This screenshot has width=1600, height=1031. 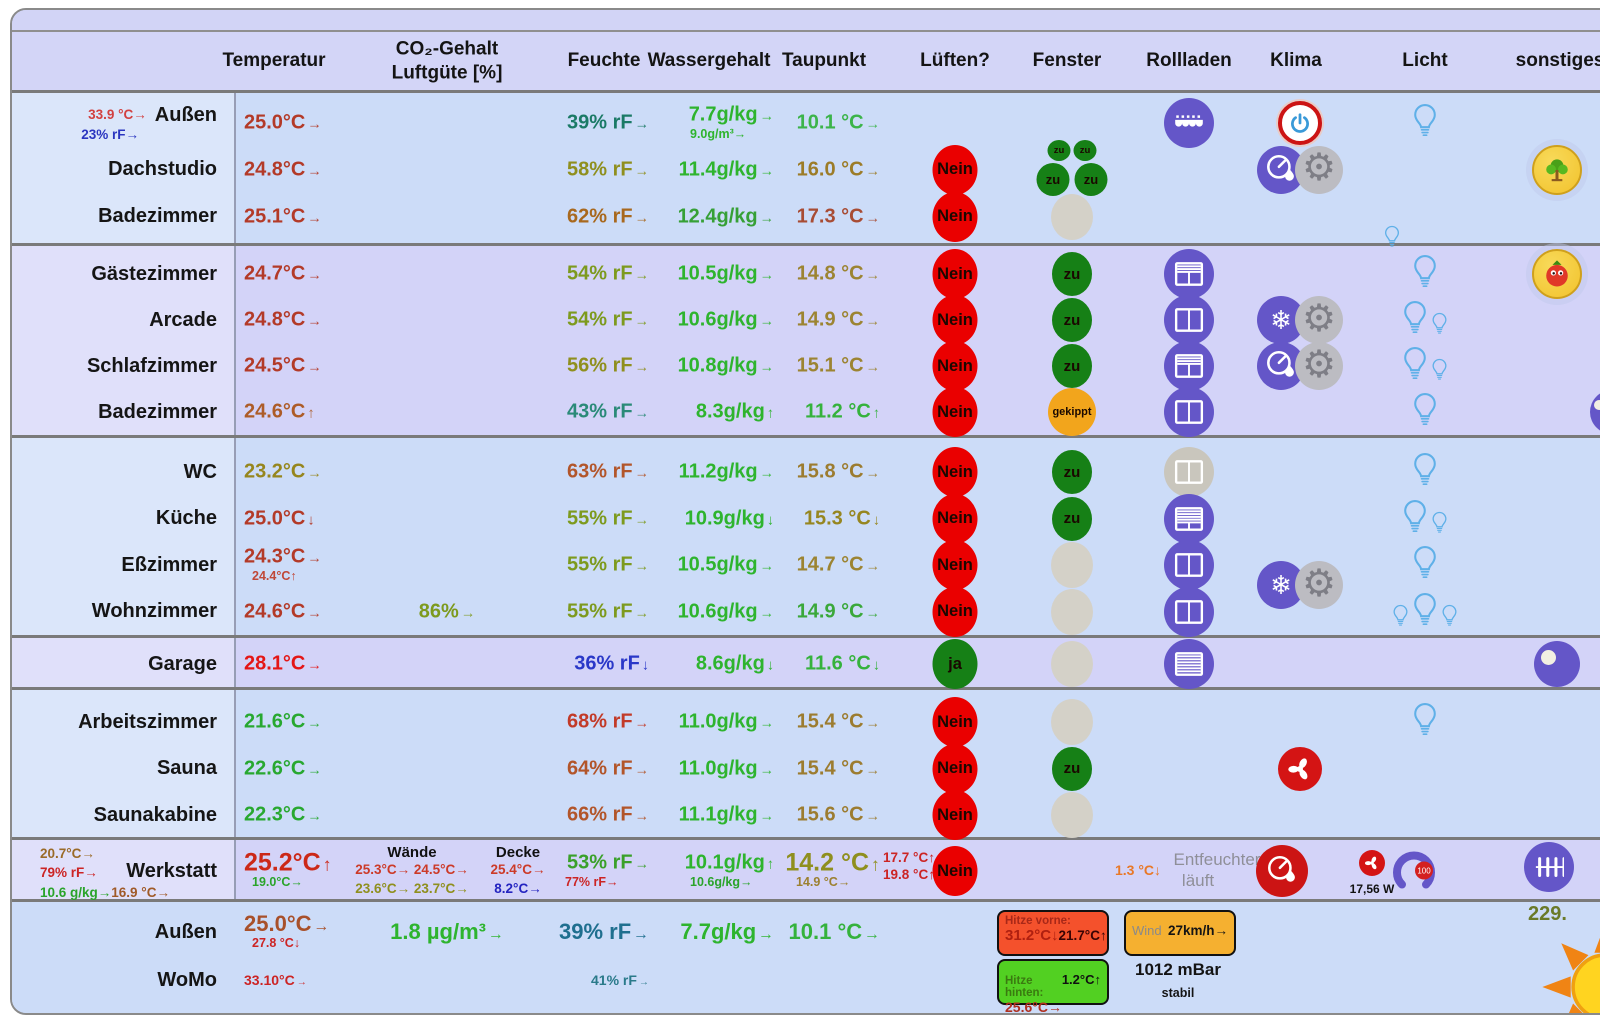 I want to click on temperature-value-text: 24.8°C, so click(x=275, y=169).